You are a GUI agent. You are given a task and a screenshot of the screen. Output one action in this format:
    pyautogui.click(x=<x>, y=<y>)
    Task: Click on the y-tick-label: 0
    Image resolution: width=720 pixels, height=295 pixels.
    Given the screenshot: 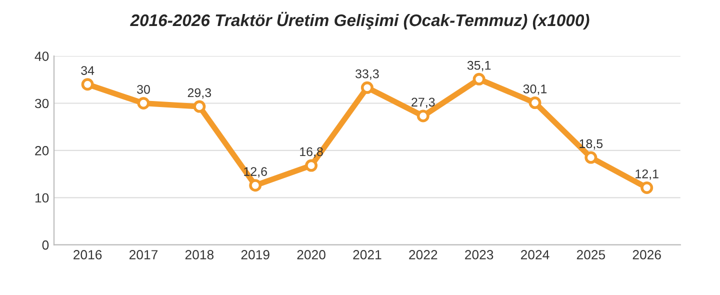 What is the action you would take?
    pyautogui.click(x=45, y=245)
    